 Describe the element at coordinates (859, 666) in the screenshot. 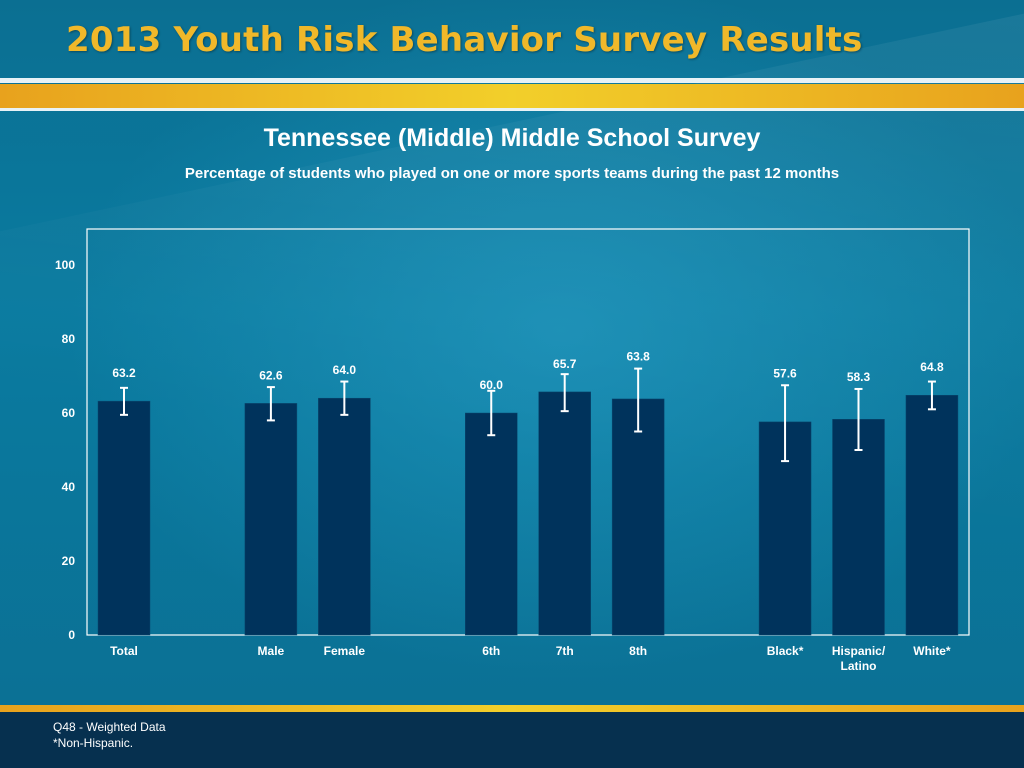

I see `x-tick-label: Latino` at that location.